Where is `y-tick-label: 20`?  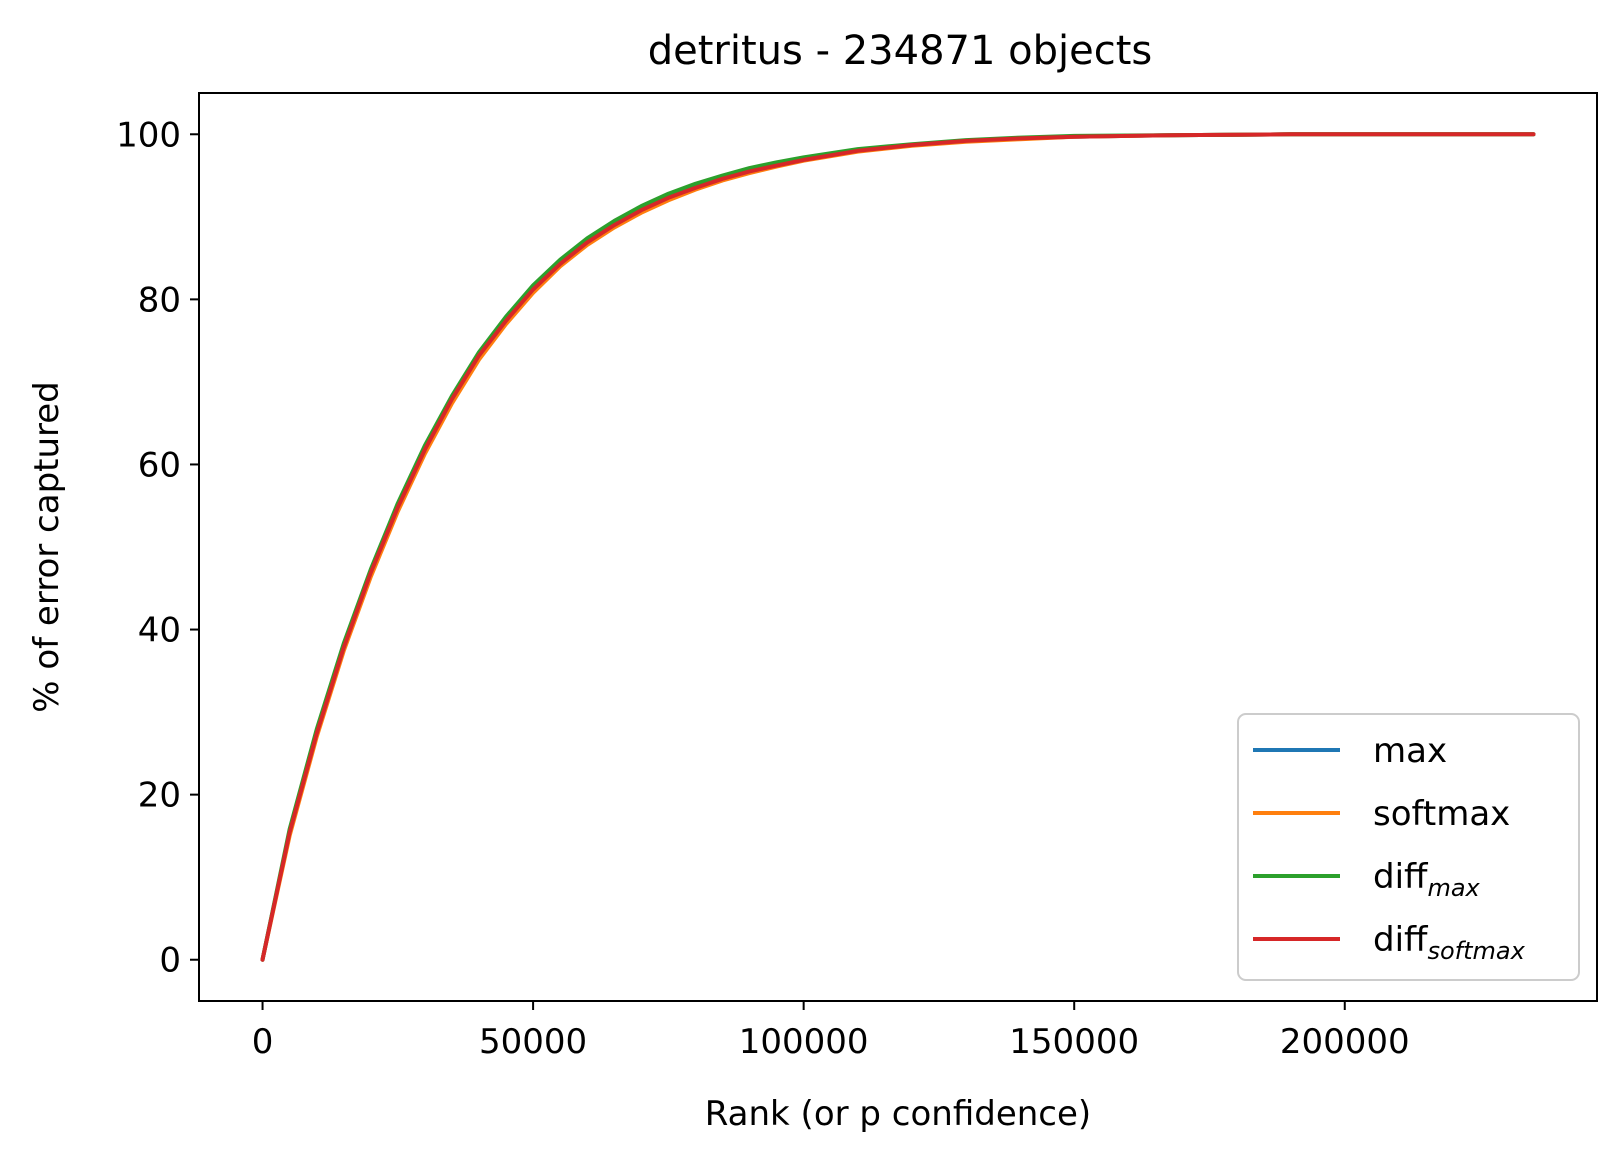
y-tick-label: 20 is located at coordinates (159, 796).